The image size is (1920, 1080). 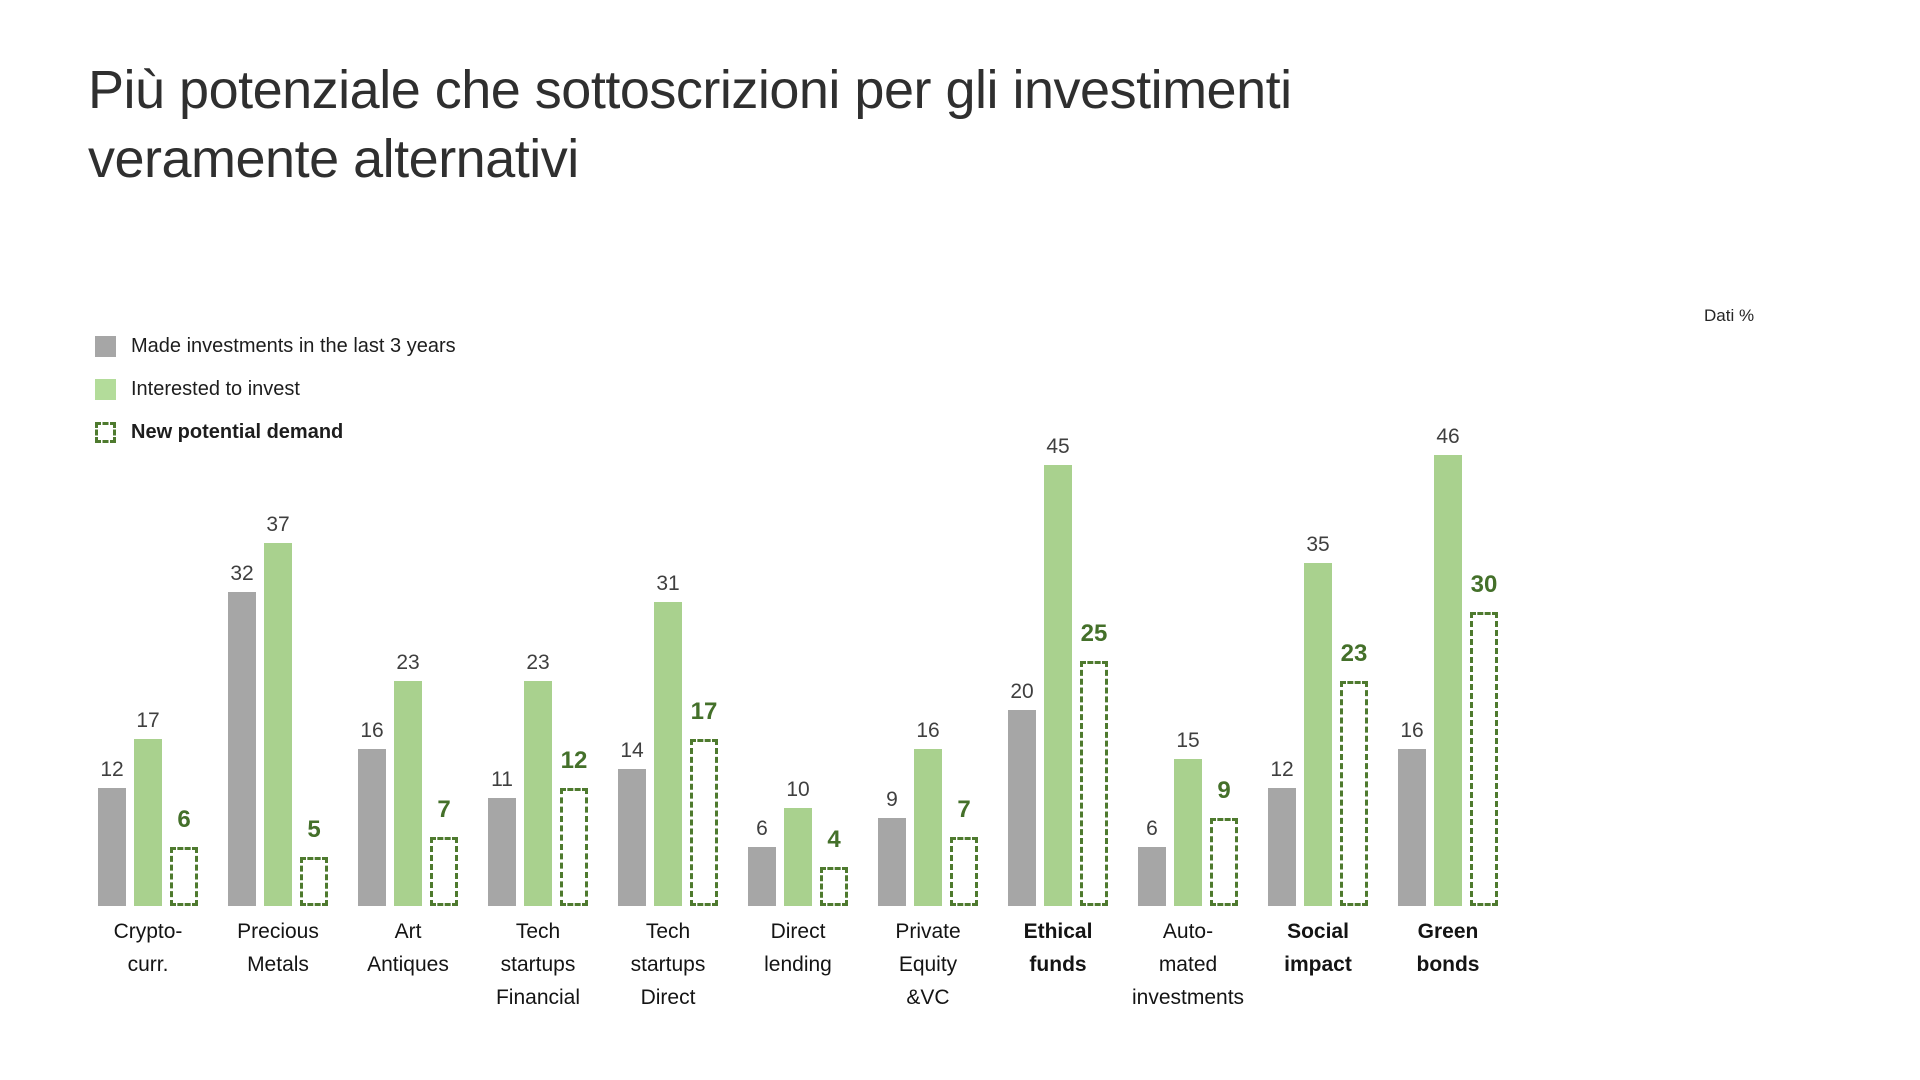 I want to click on bar-value-label: 35, so click(x=1318, y=544).